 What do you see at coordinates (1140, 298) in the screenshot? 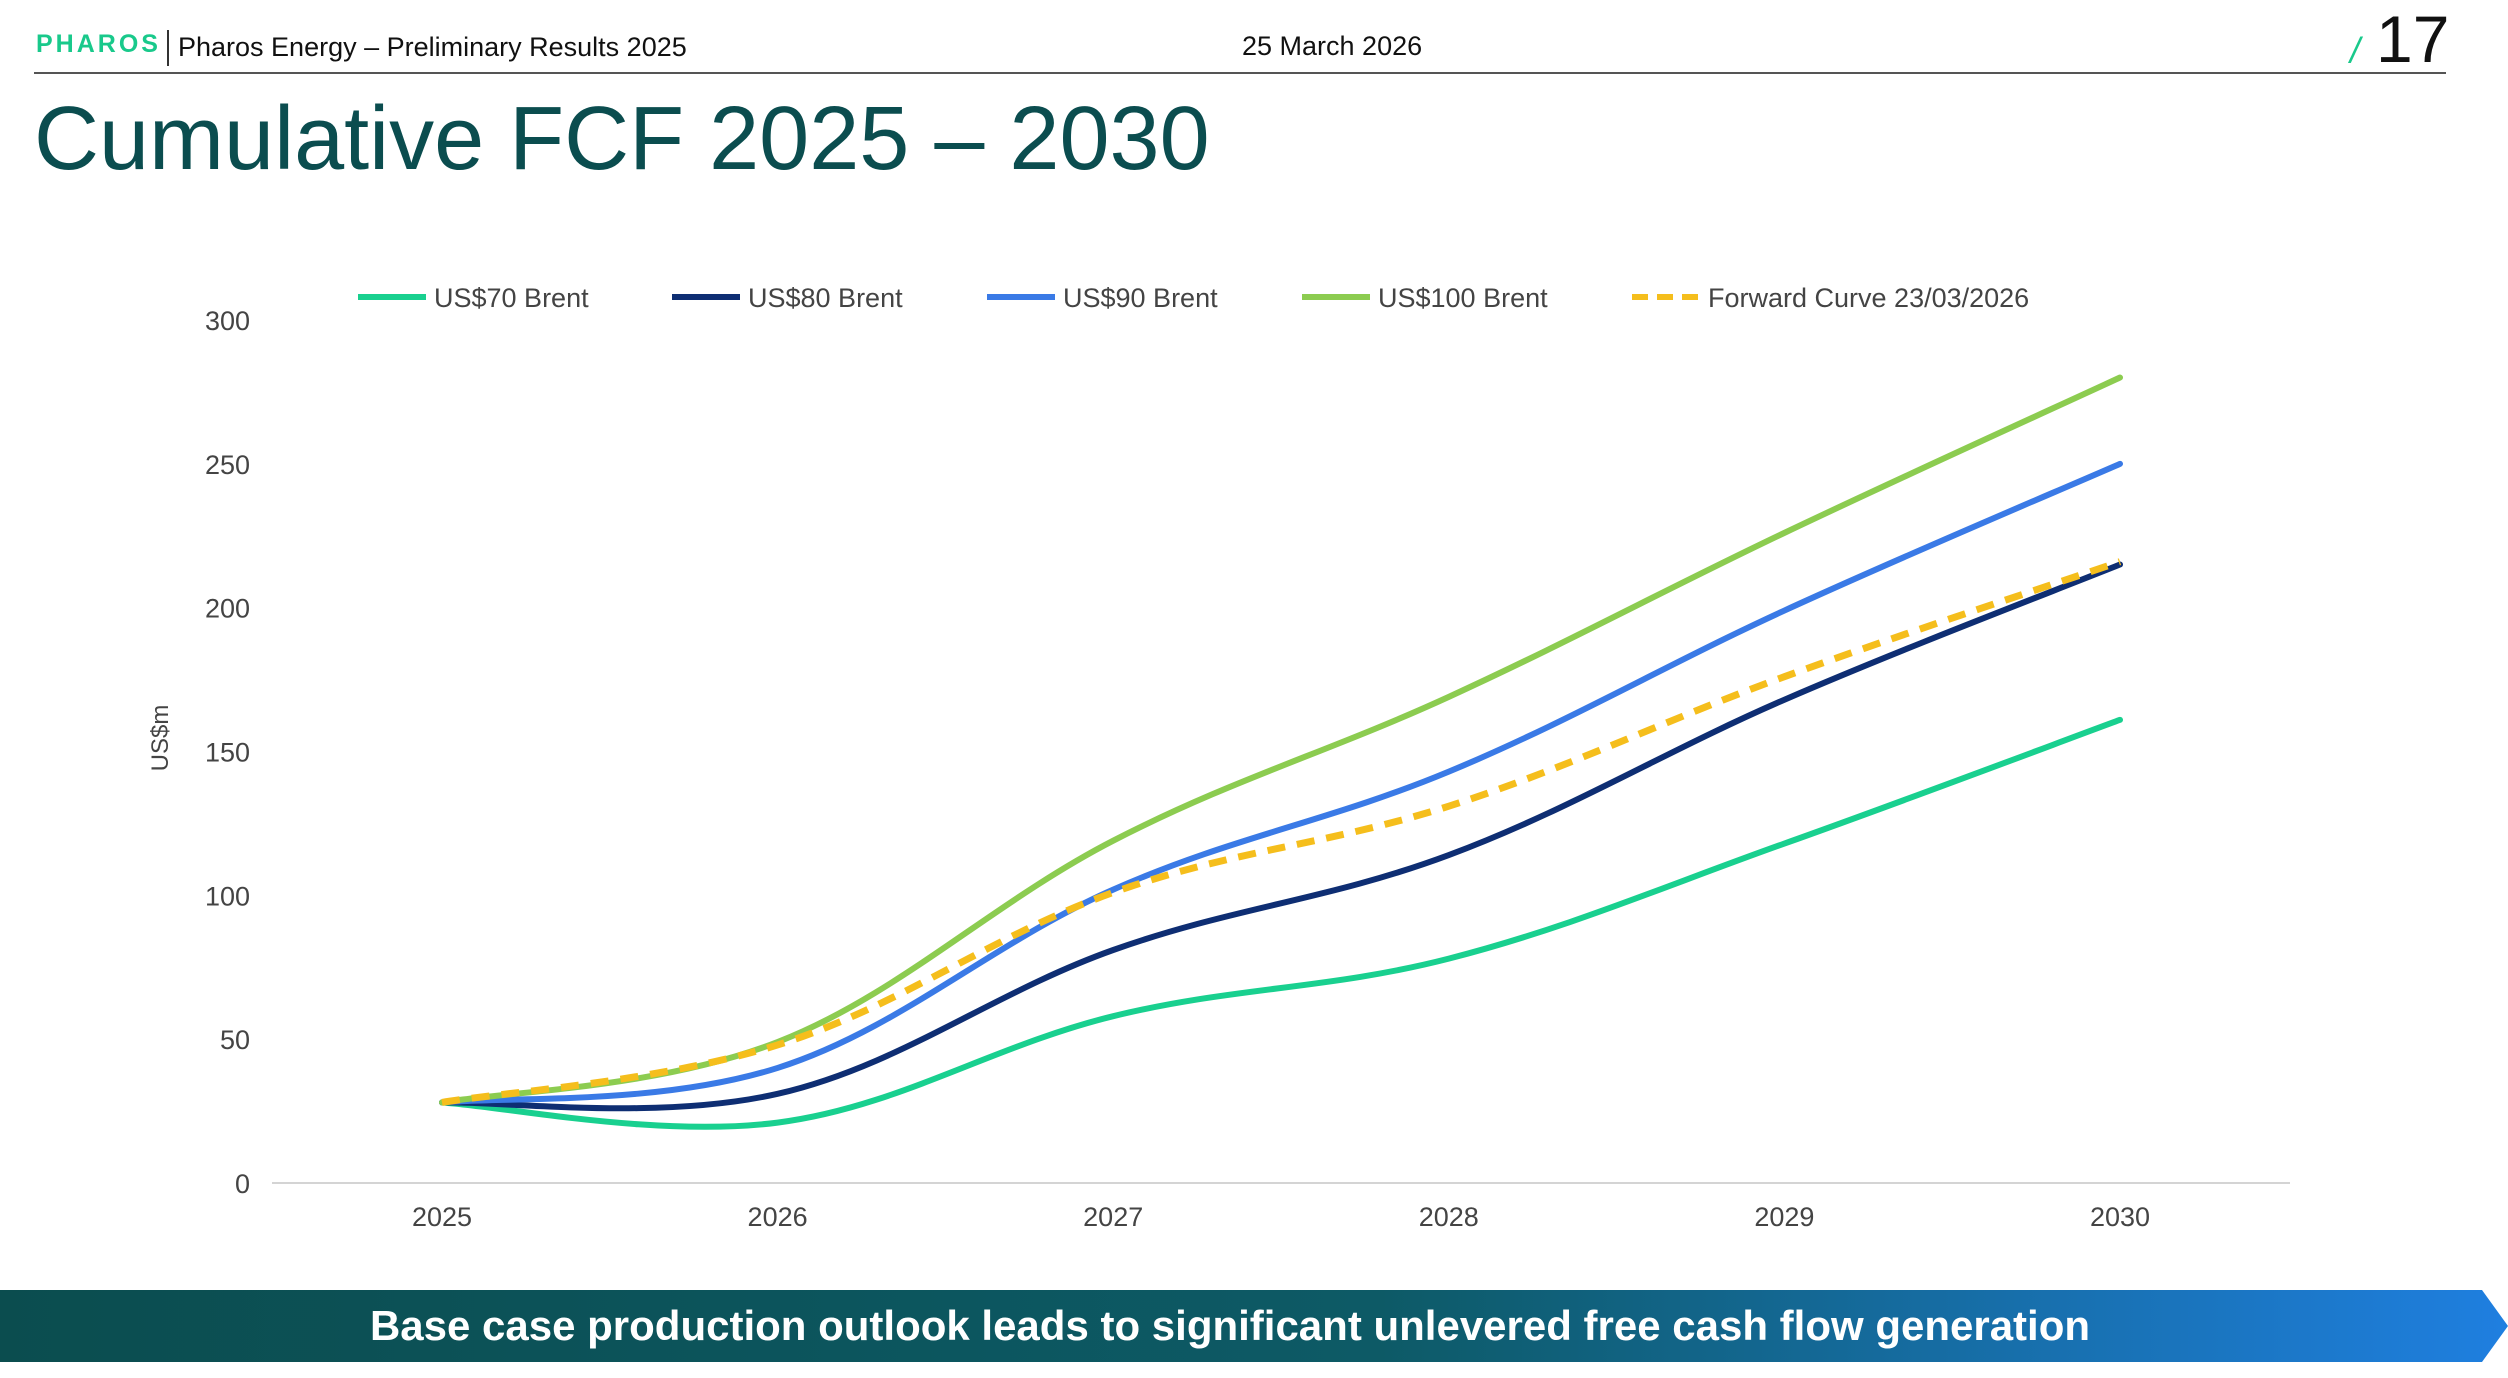
I see `legend-label-us-90-brent: US$90 Brent` at bounding box center [1140, 298].